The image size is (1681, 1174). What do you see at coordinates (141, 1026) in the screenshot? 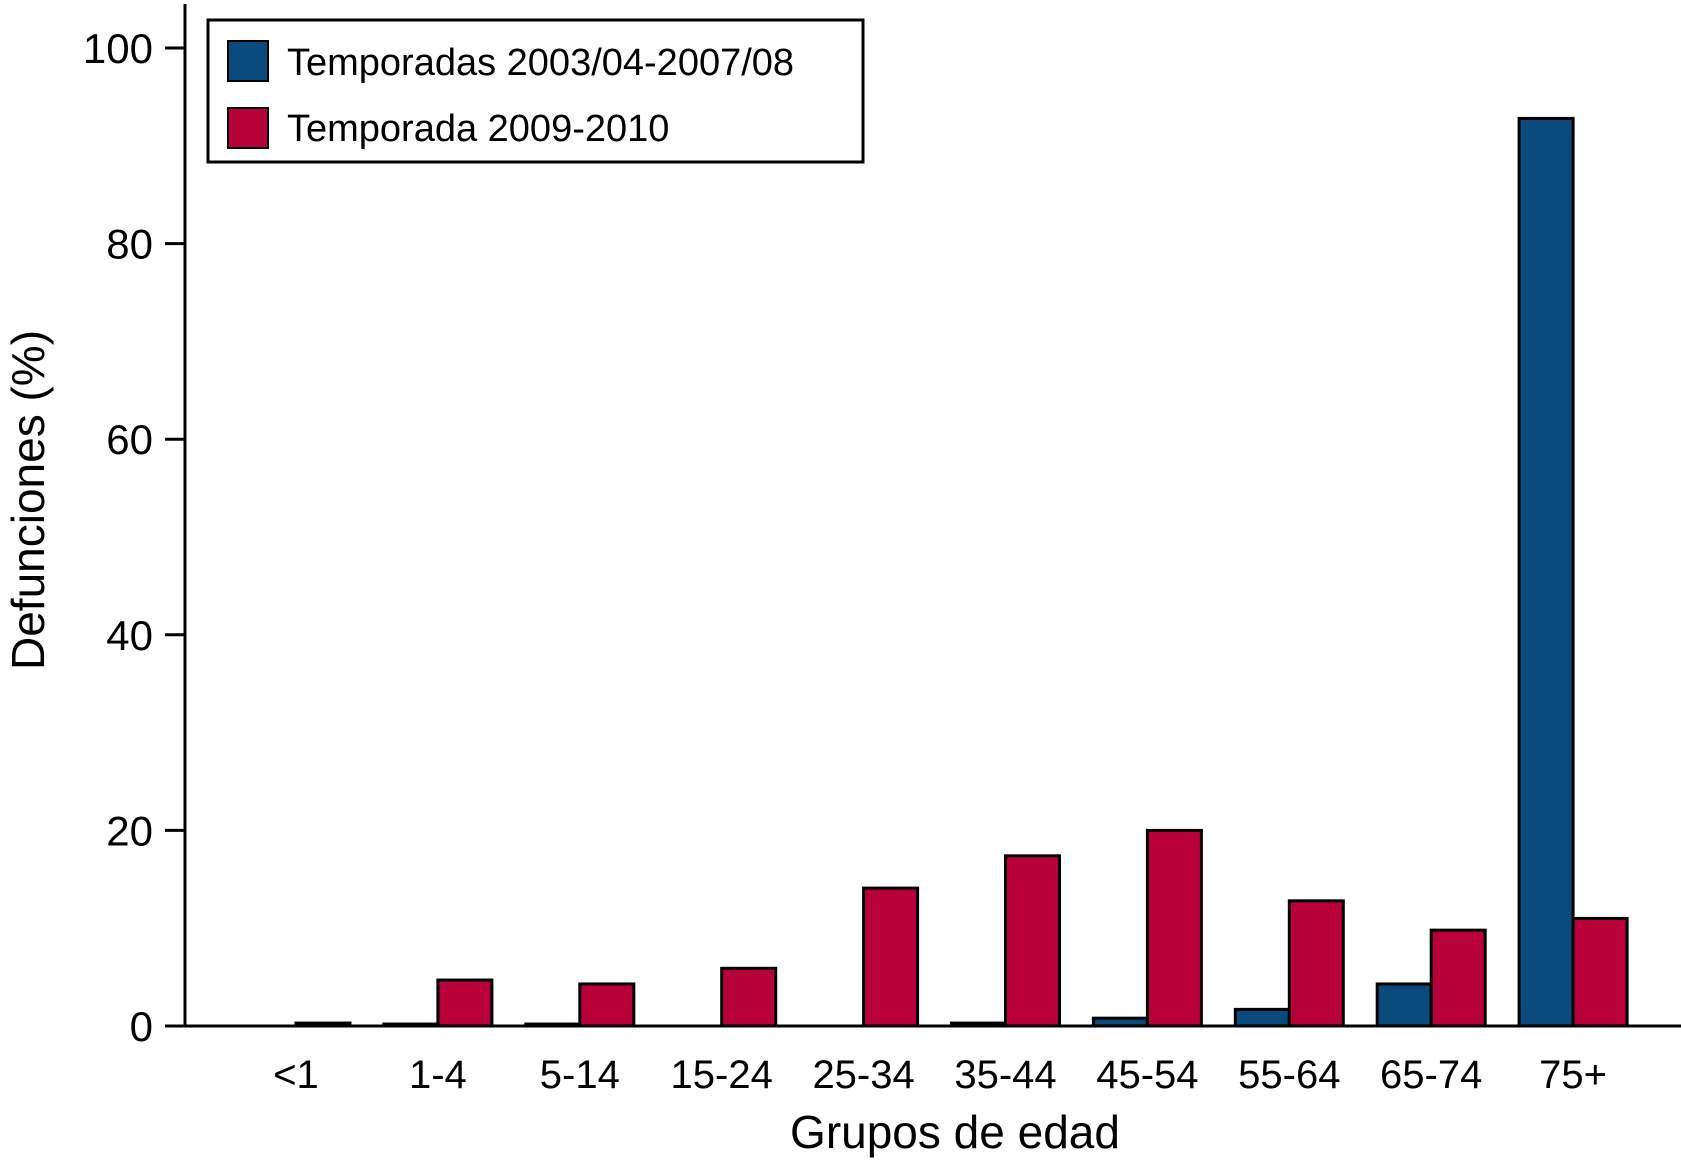
I see `y-tick-label: 0` at bounding box center [141, 1026].